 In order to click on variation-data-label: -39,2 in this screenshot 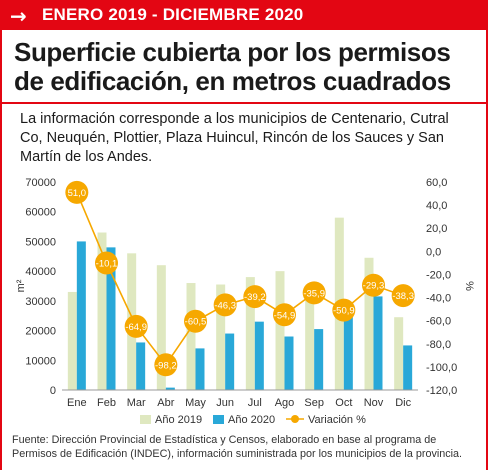, I will do `click(255, 297)`.